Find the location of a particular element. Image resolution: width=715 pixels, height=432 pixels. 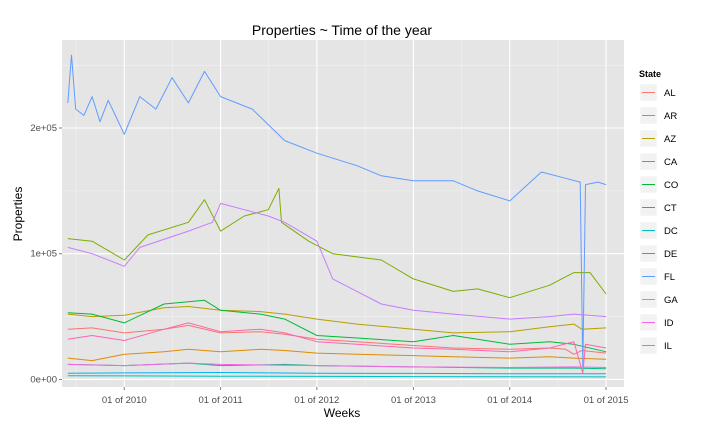

y-tick-label: 0e+00 is located at coordinates (43, 379).